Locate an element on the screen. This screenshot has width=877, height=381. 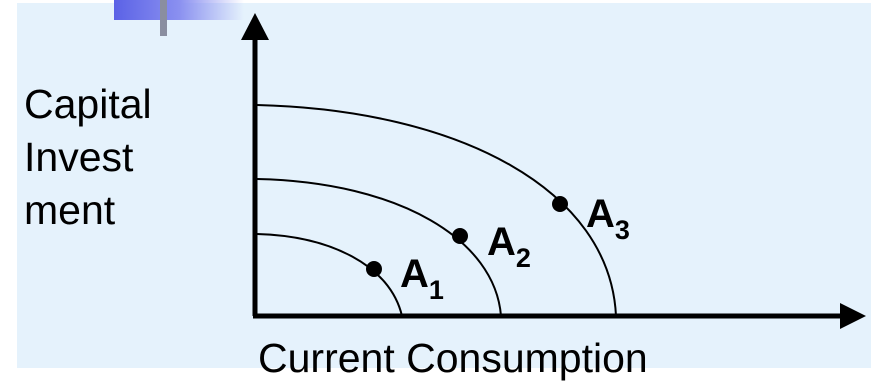
decorative-title-bar is located at coordinates (179, 10).